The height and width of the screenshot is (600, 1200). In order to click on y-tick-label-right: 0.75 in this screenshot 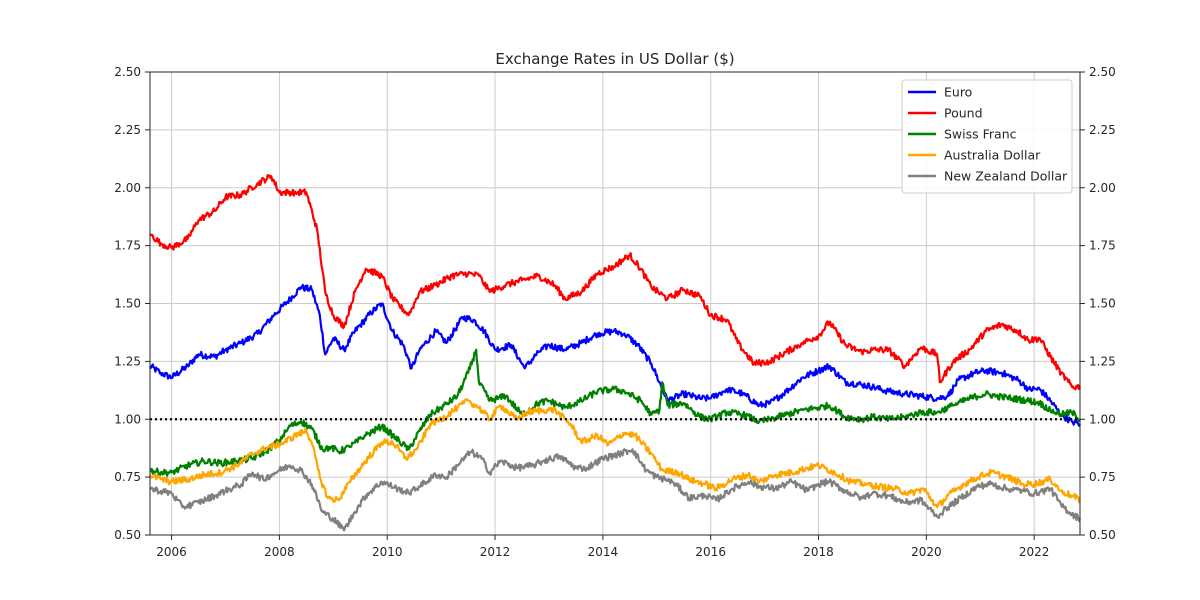, I will do `click(1102, 477)`.